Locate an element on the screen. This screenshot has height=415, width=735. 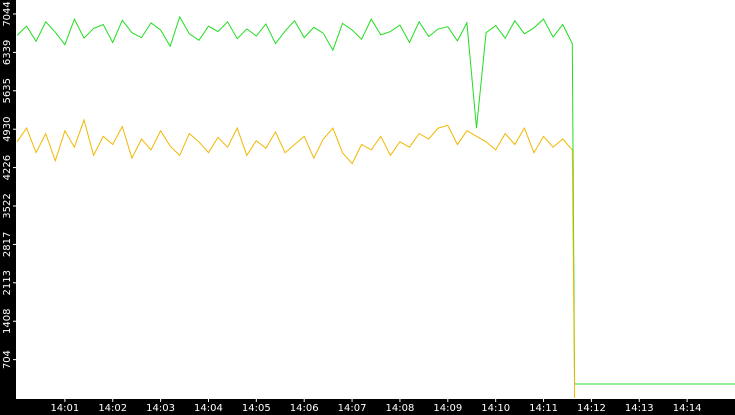
x-tick-label: 14:07 is located at coordinates (352, 408).